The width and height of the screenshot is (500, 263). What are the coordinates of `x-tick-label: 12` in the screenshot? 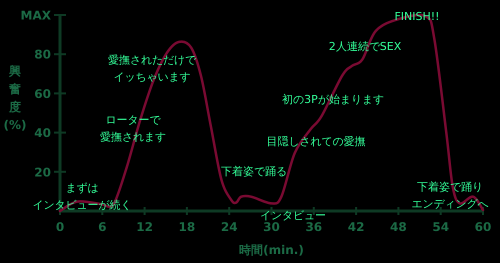 It's located at (144, 227).